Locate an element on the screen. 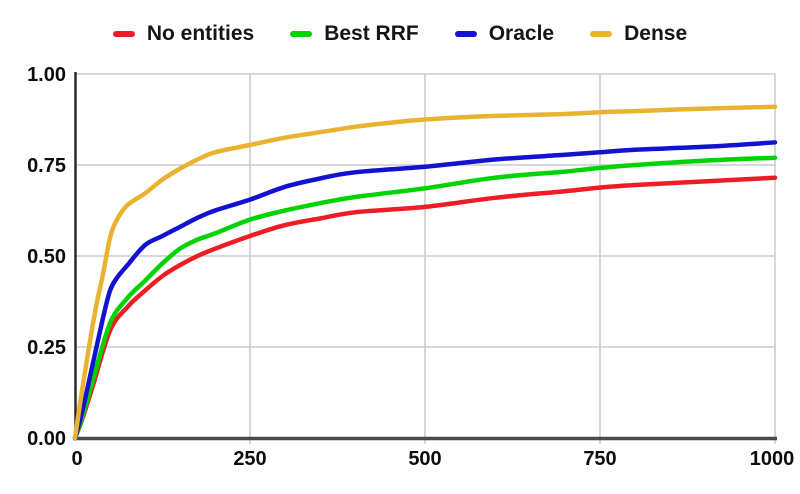 This screenshot has height=494, width=800. x-tick-label: 500 is located at coordinates (424, 459).